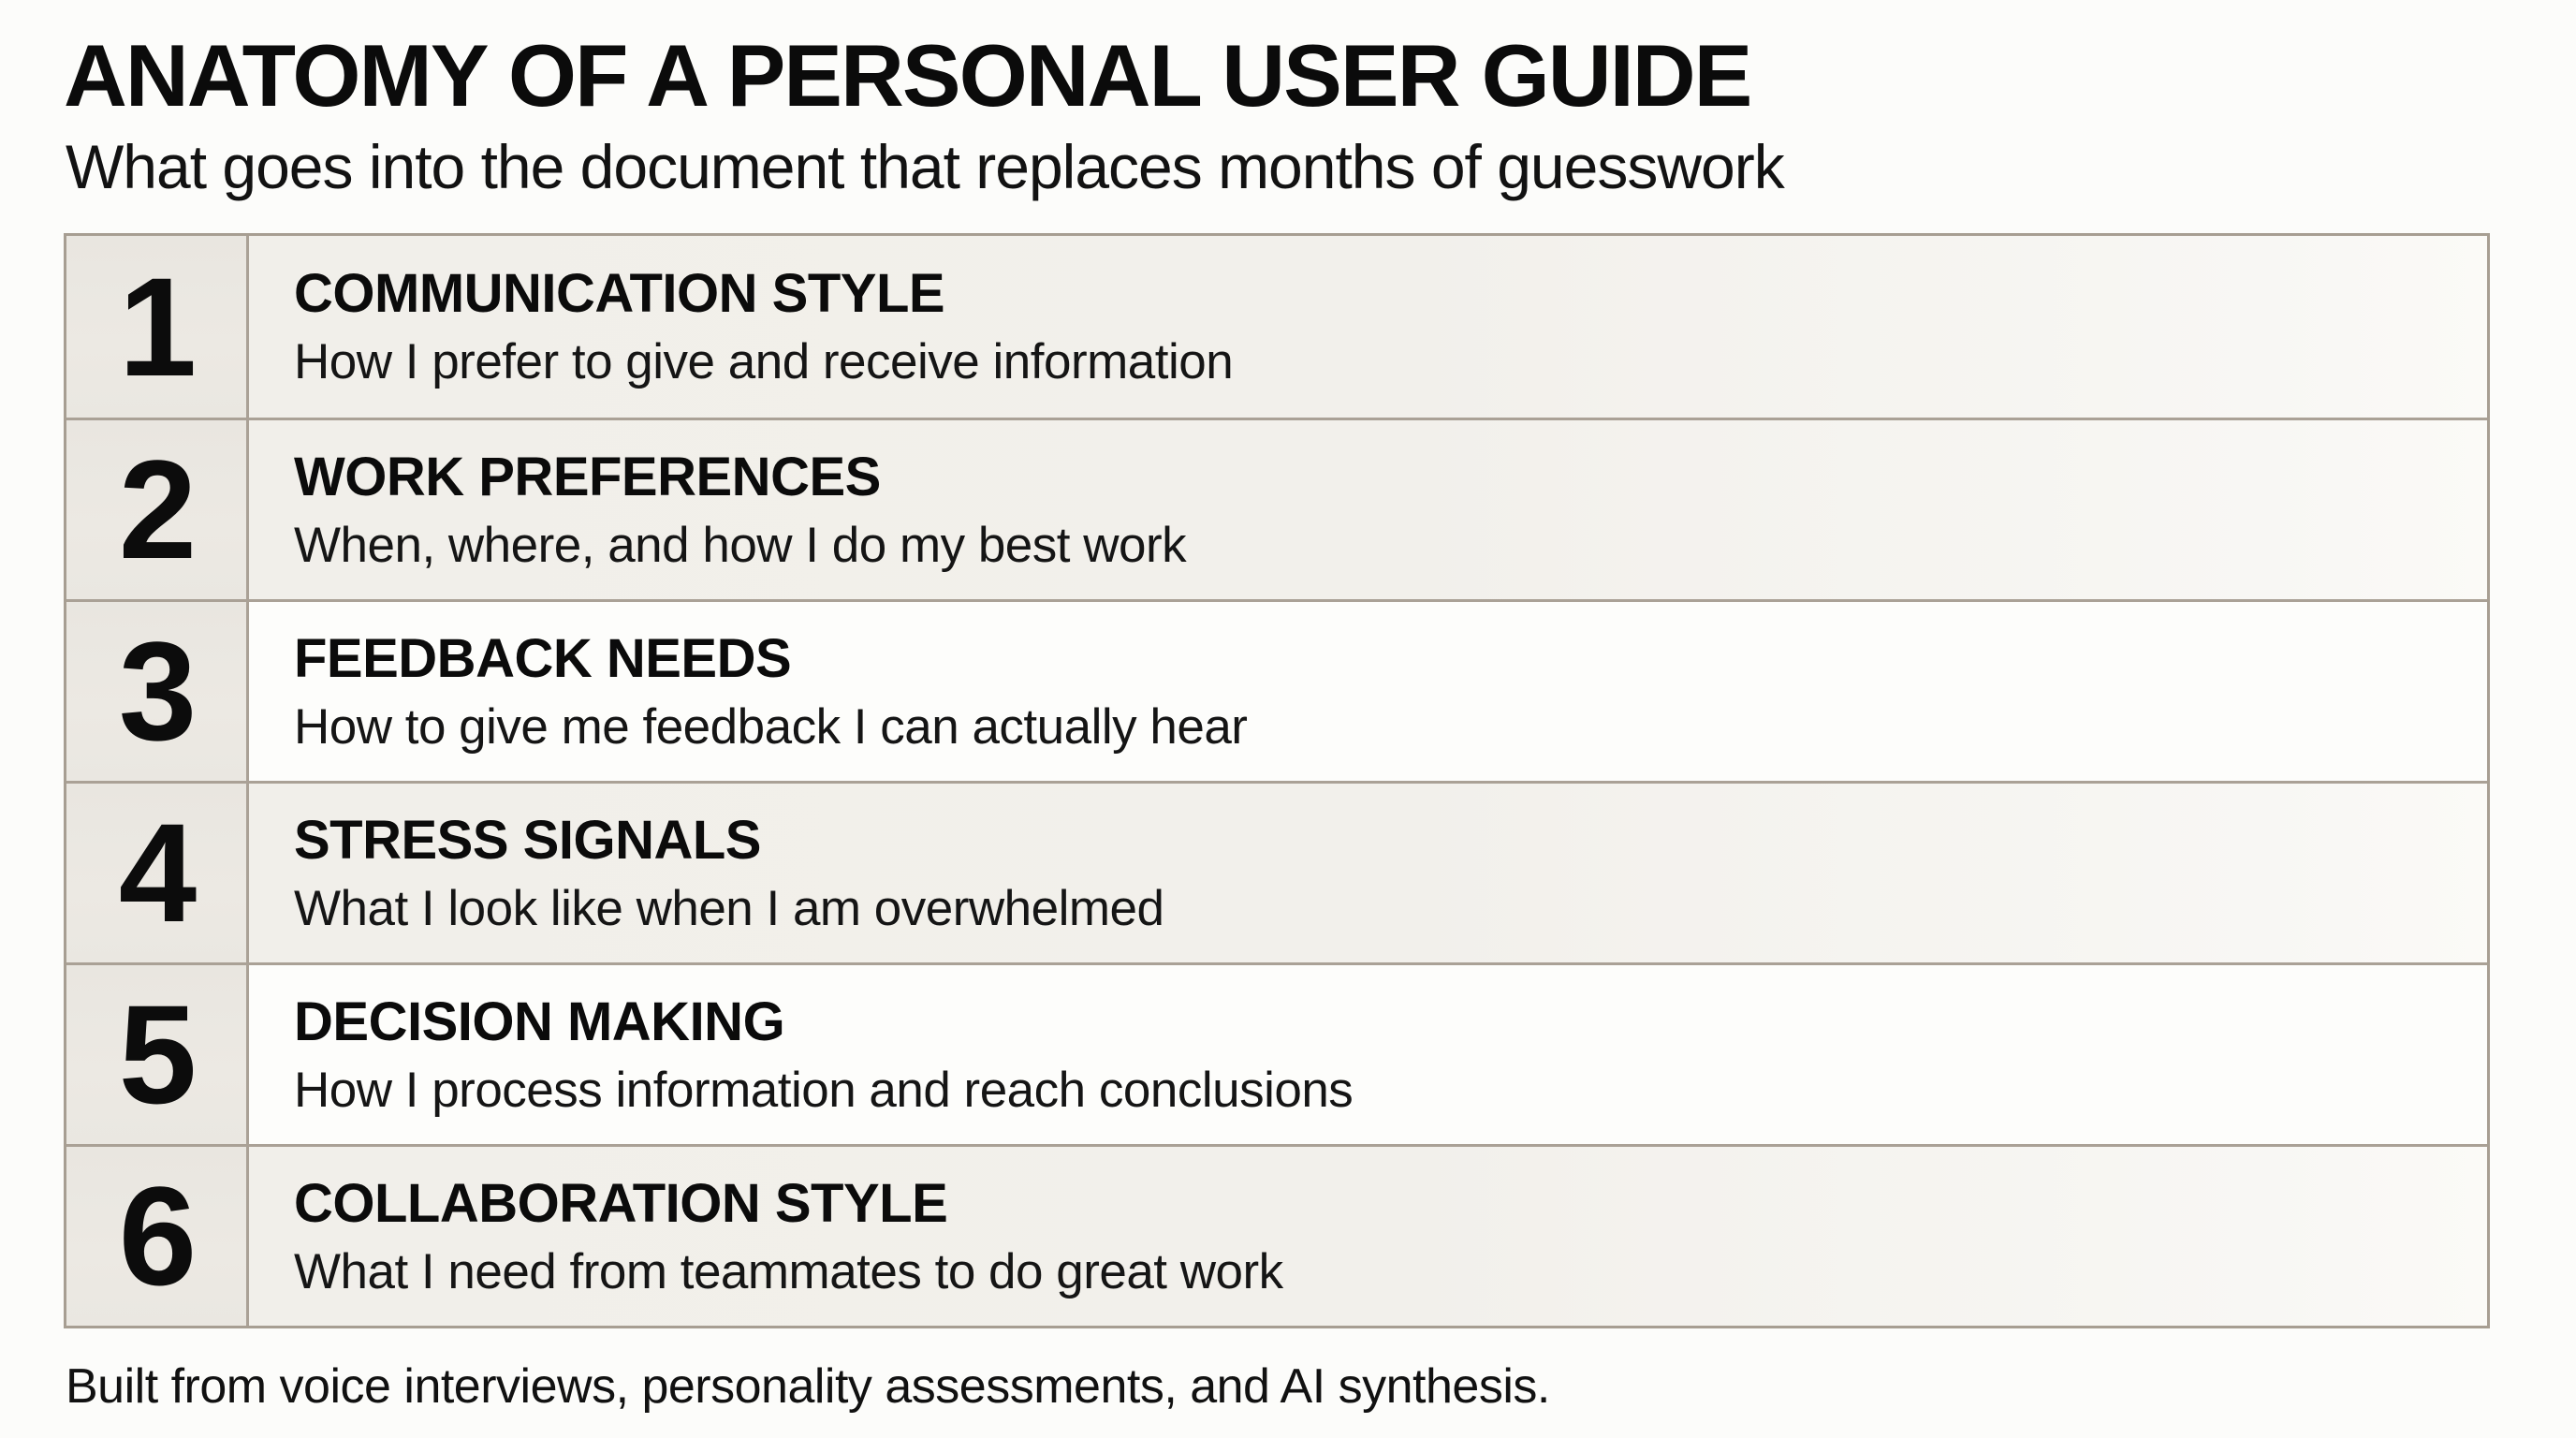  I want to click on row-number-cell: 1, so click(157, 327).